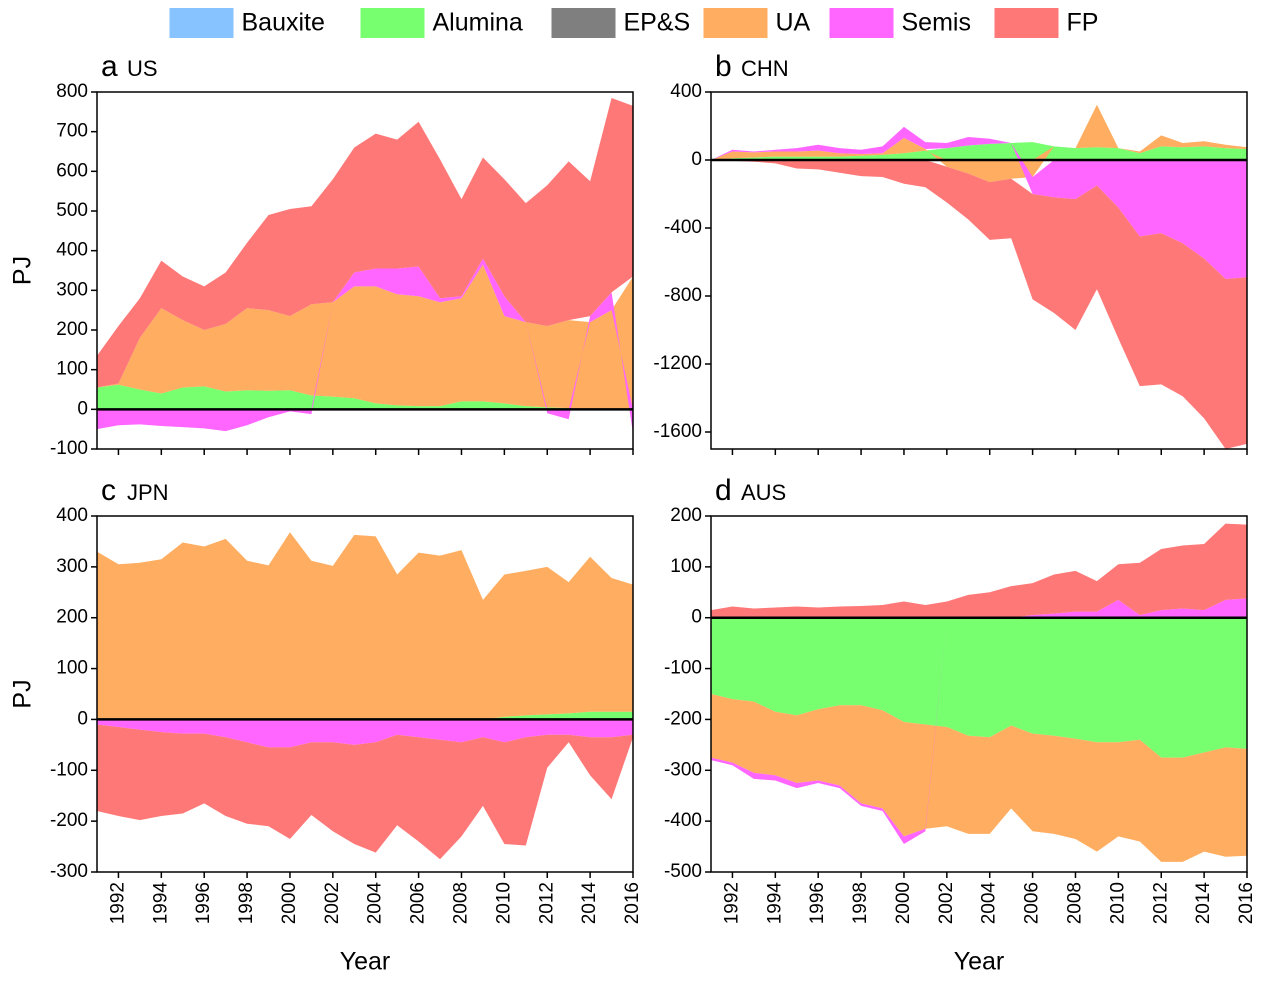 The image size is (1262, 981). Describe the element at coordinates (793, 23) in the screenshot. I see `legend-label: UA` at that location.